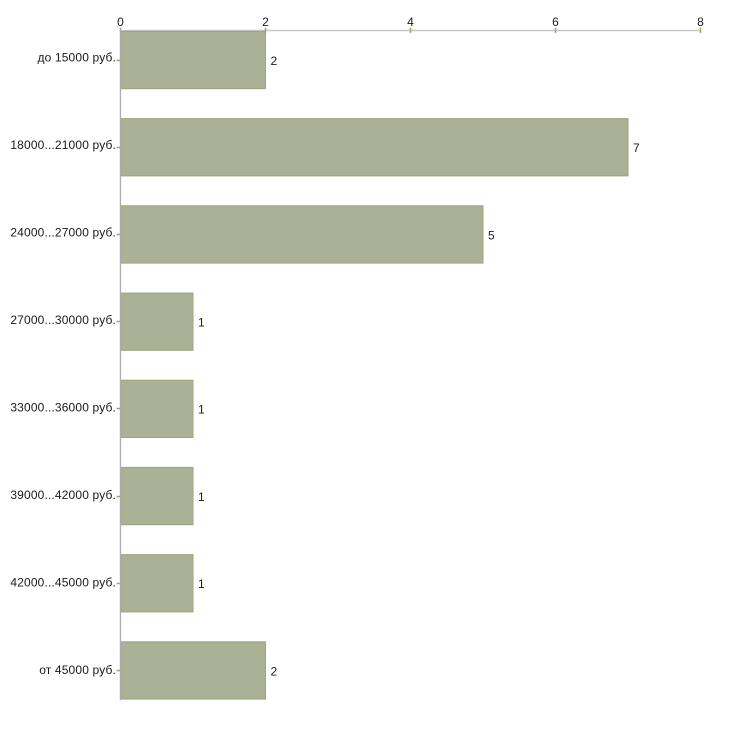  Describe the element at coordinates (410, 22) in the screenshot. I see `svg-text: 4` at that location.